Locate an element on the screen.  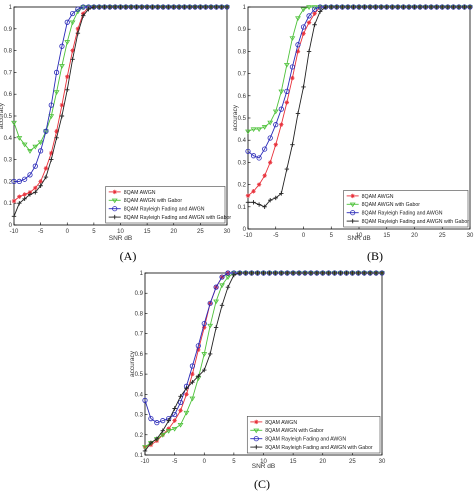
y-tick-label: 0.5 is located at coordinates (8, 117).